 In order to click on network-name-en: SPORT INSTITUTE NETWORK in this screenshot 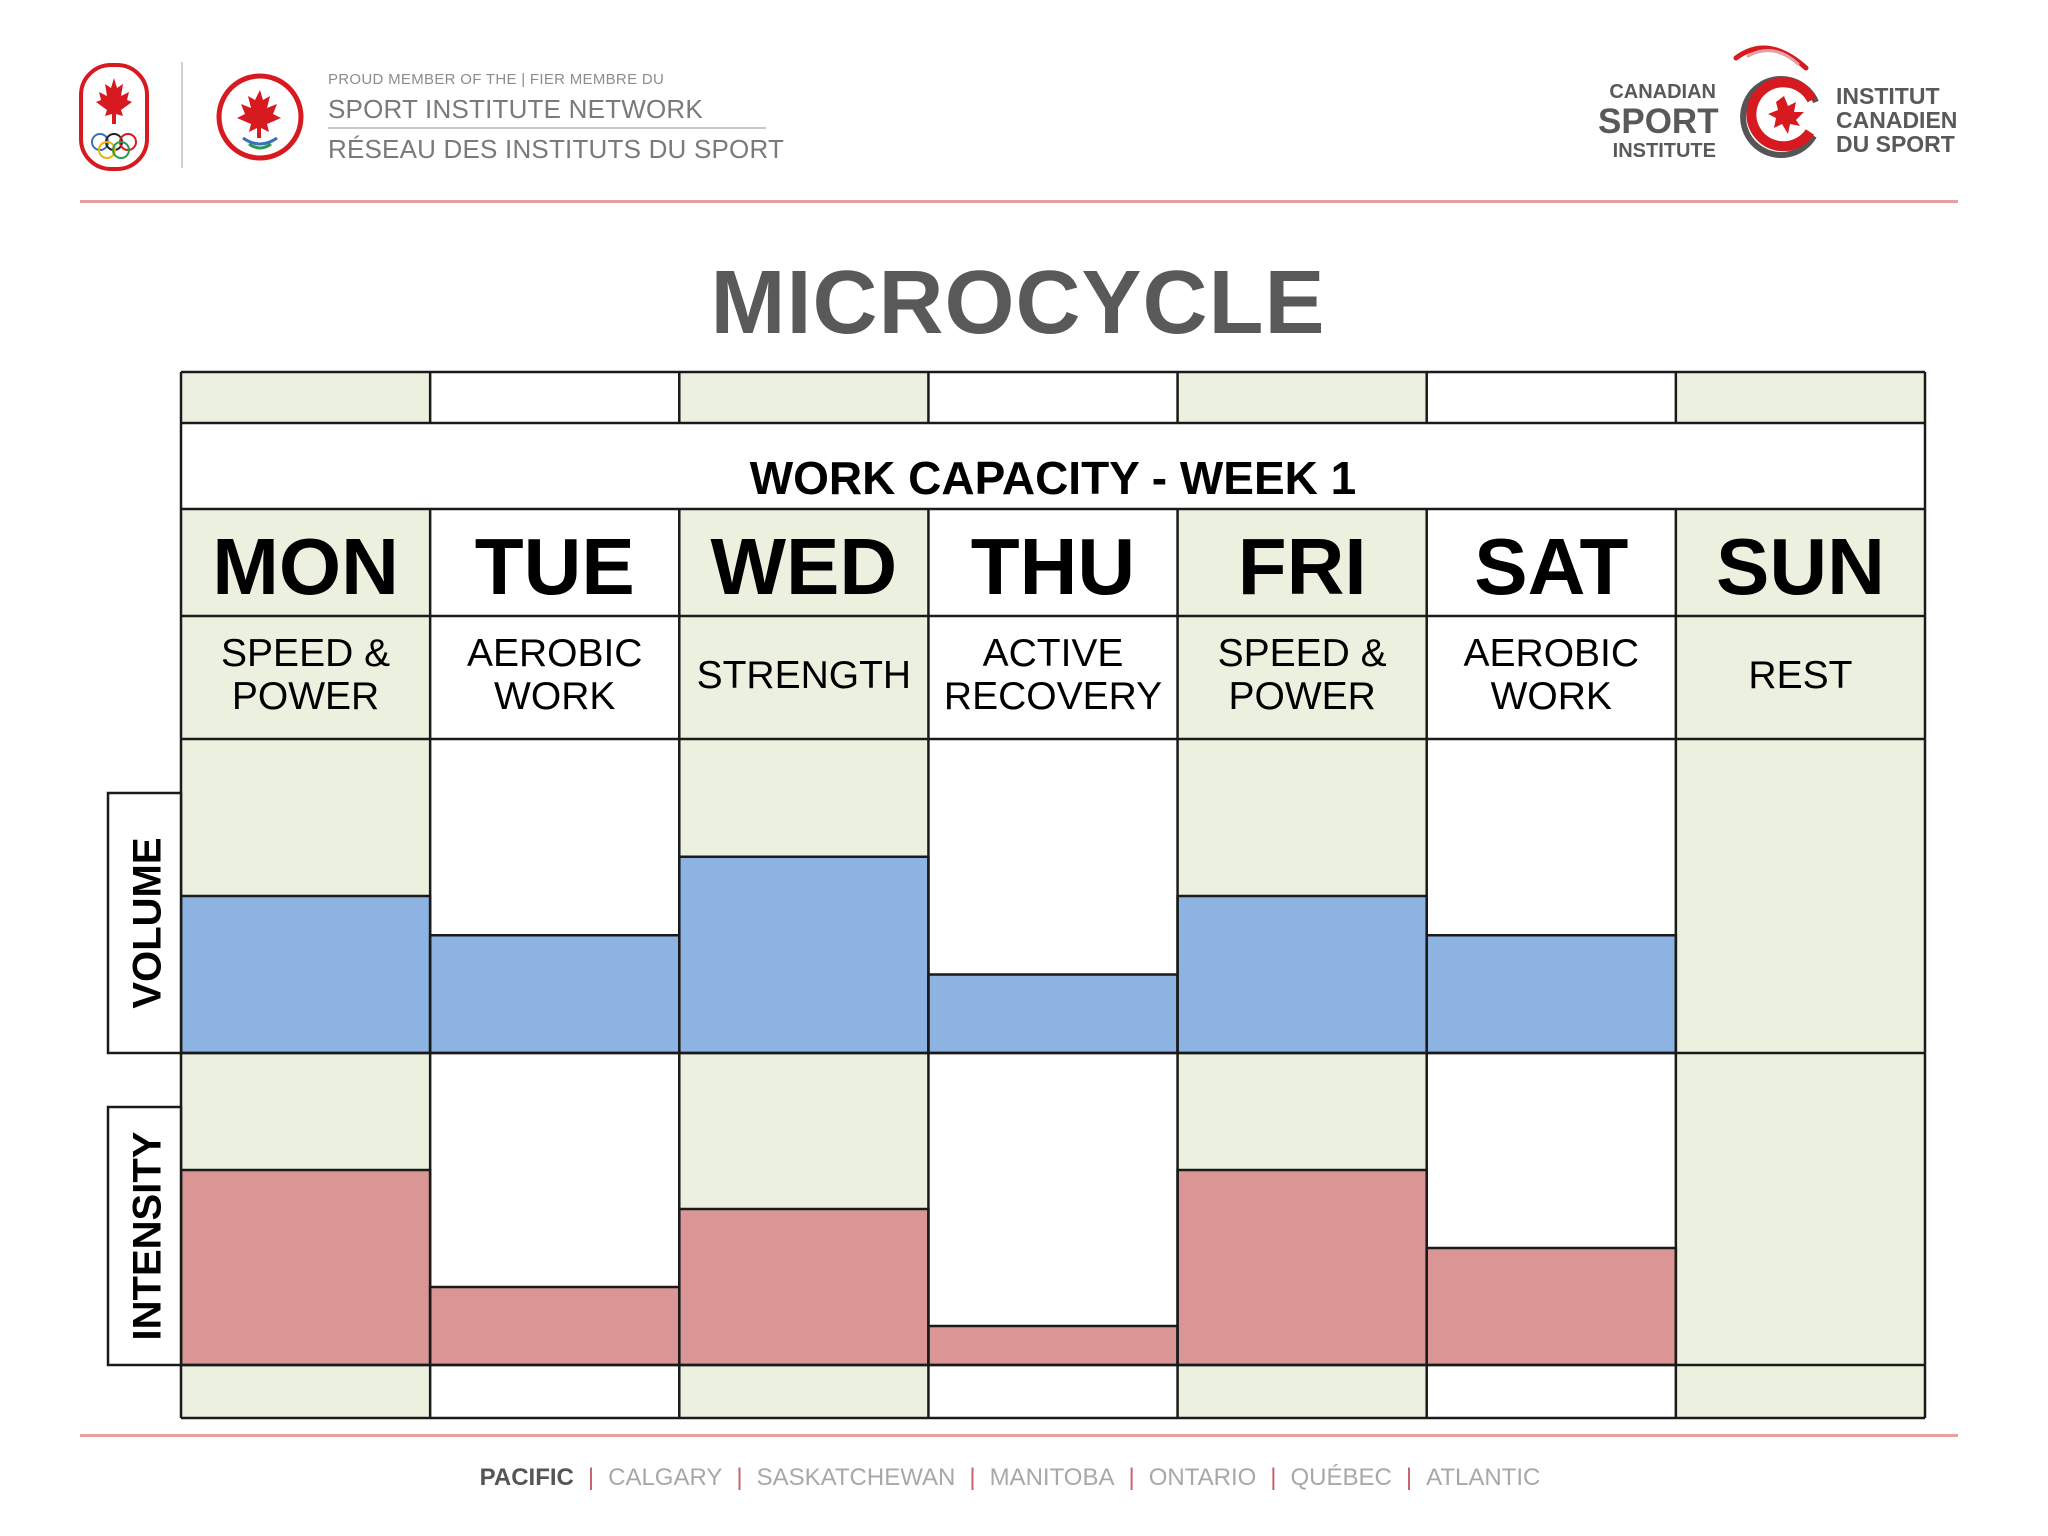, I will do `click(515, 109)`.